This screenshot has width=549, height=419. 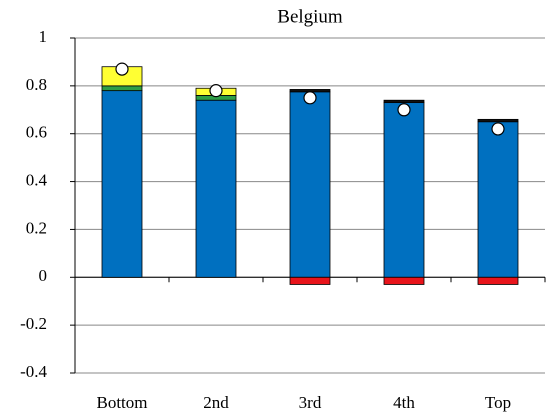 I want to click on y-tick-label: 0, so click(x=43, y=275).